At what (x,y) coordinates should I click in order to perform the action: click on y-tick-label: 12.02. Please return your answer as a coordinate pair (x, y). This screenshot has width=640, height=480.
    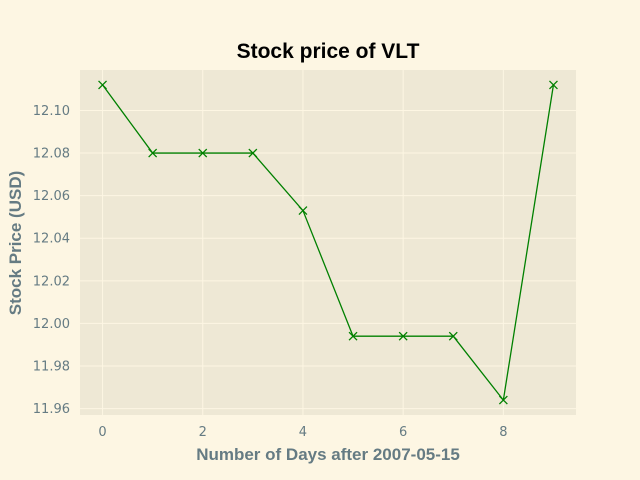
    Looking at the image, I should click on (51, 281).